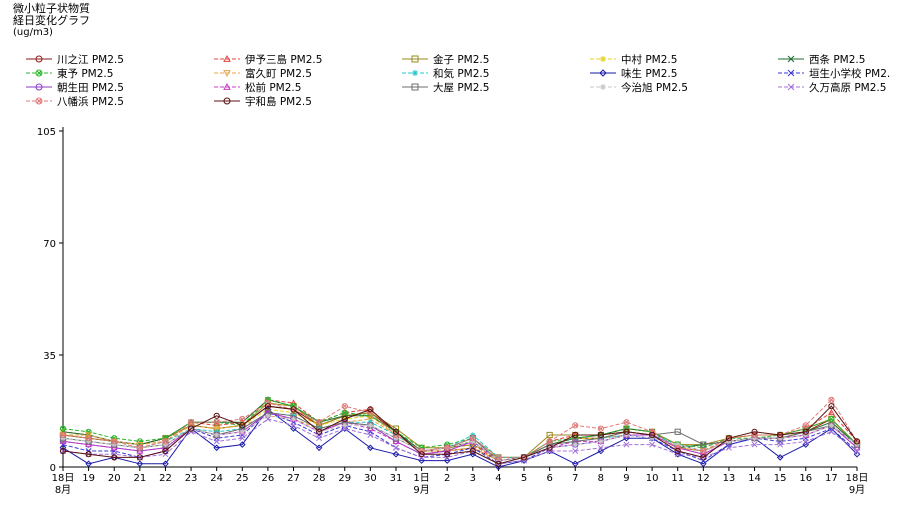 The height and width of the screenshot is (505, 900). I want to click on x-tick-label: 27, so click(293, 478).